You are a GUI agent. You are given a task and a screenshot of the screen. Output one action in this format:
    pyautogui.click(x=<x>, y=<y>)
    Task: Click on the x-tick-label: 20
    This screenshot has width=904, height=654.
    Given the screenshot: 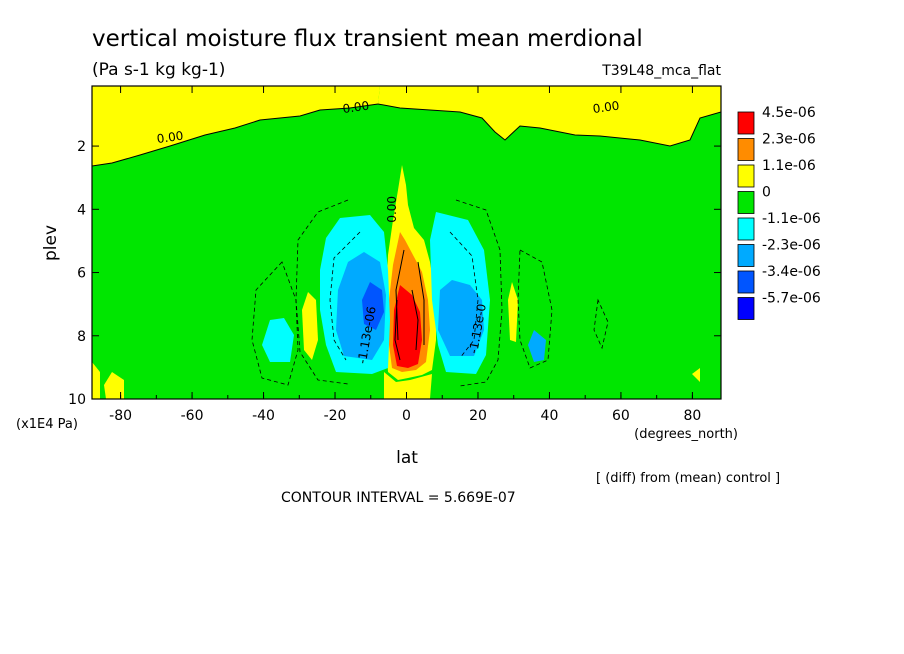 What is the action you would take?
    pyautogui.click(x=478, y=416)
    